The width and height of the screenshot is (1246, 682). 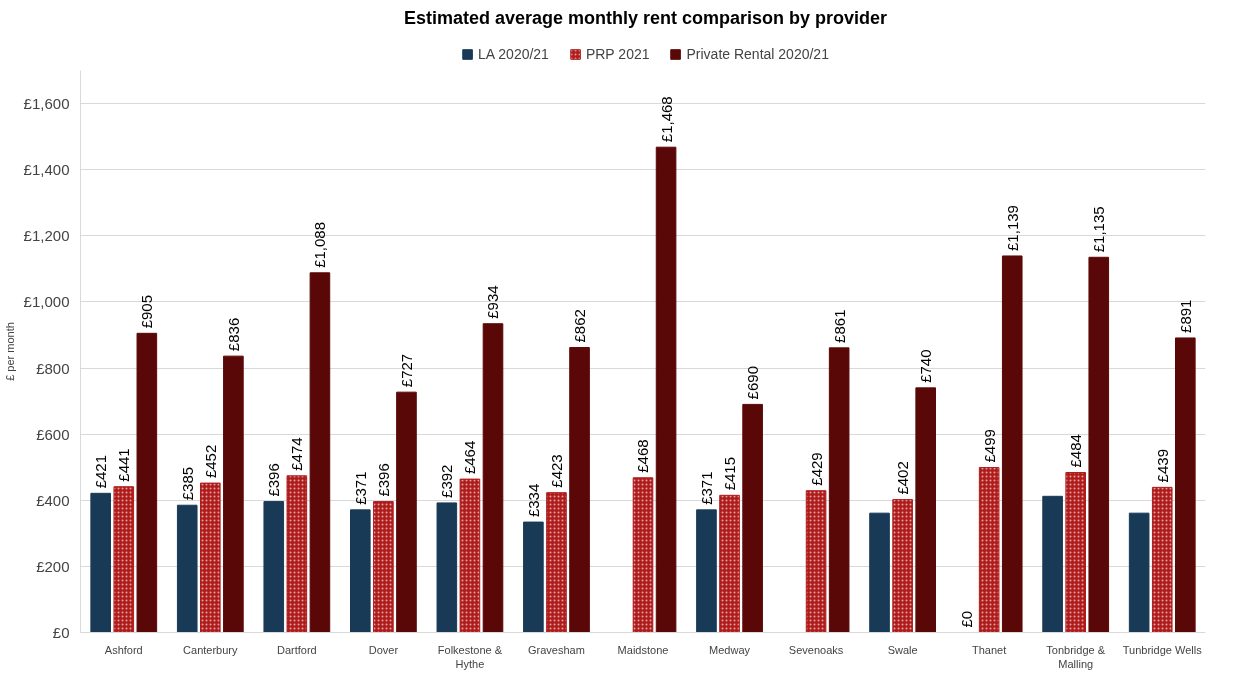 I want to click on x-tick-label: Maidstone, so click(x=643, y=649).